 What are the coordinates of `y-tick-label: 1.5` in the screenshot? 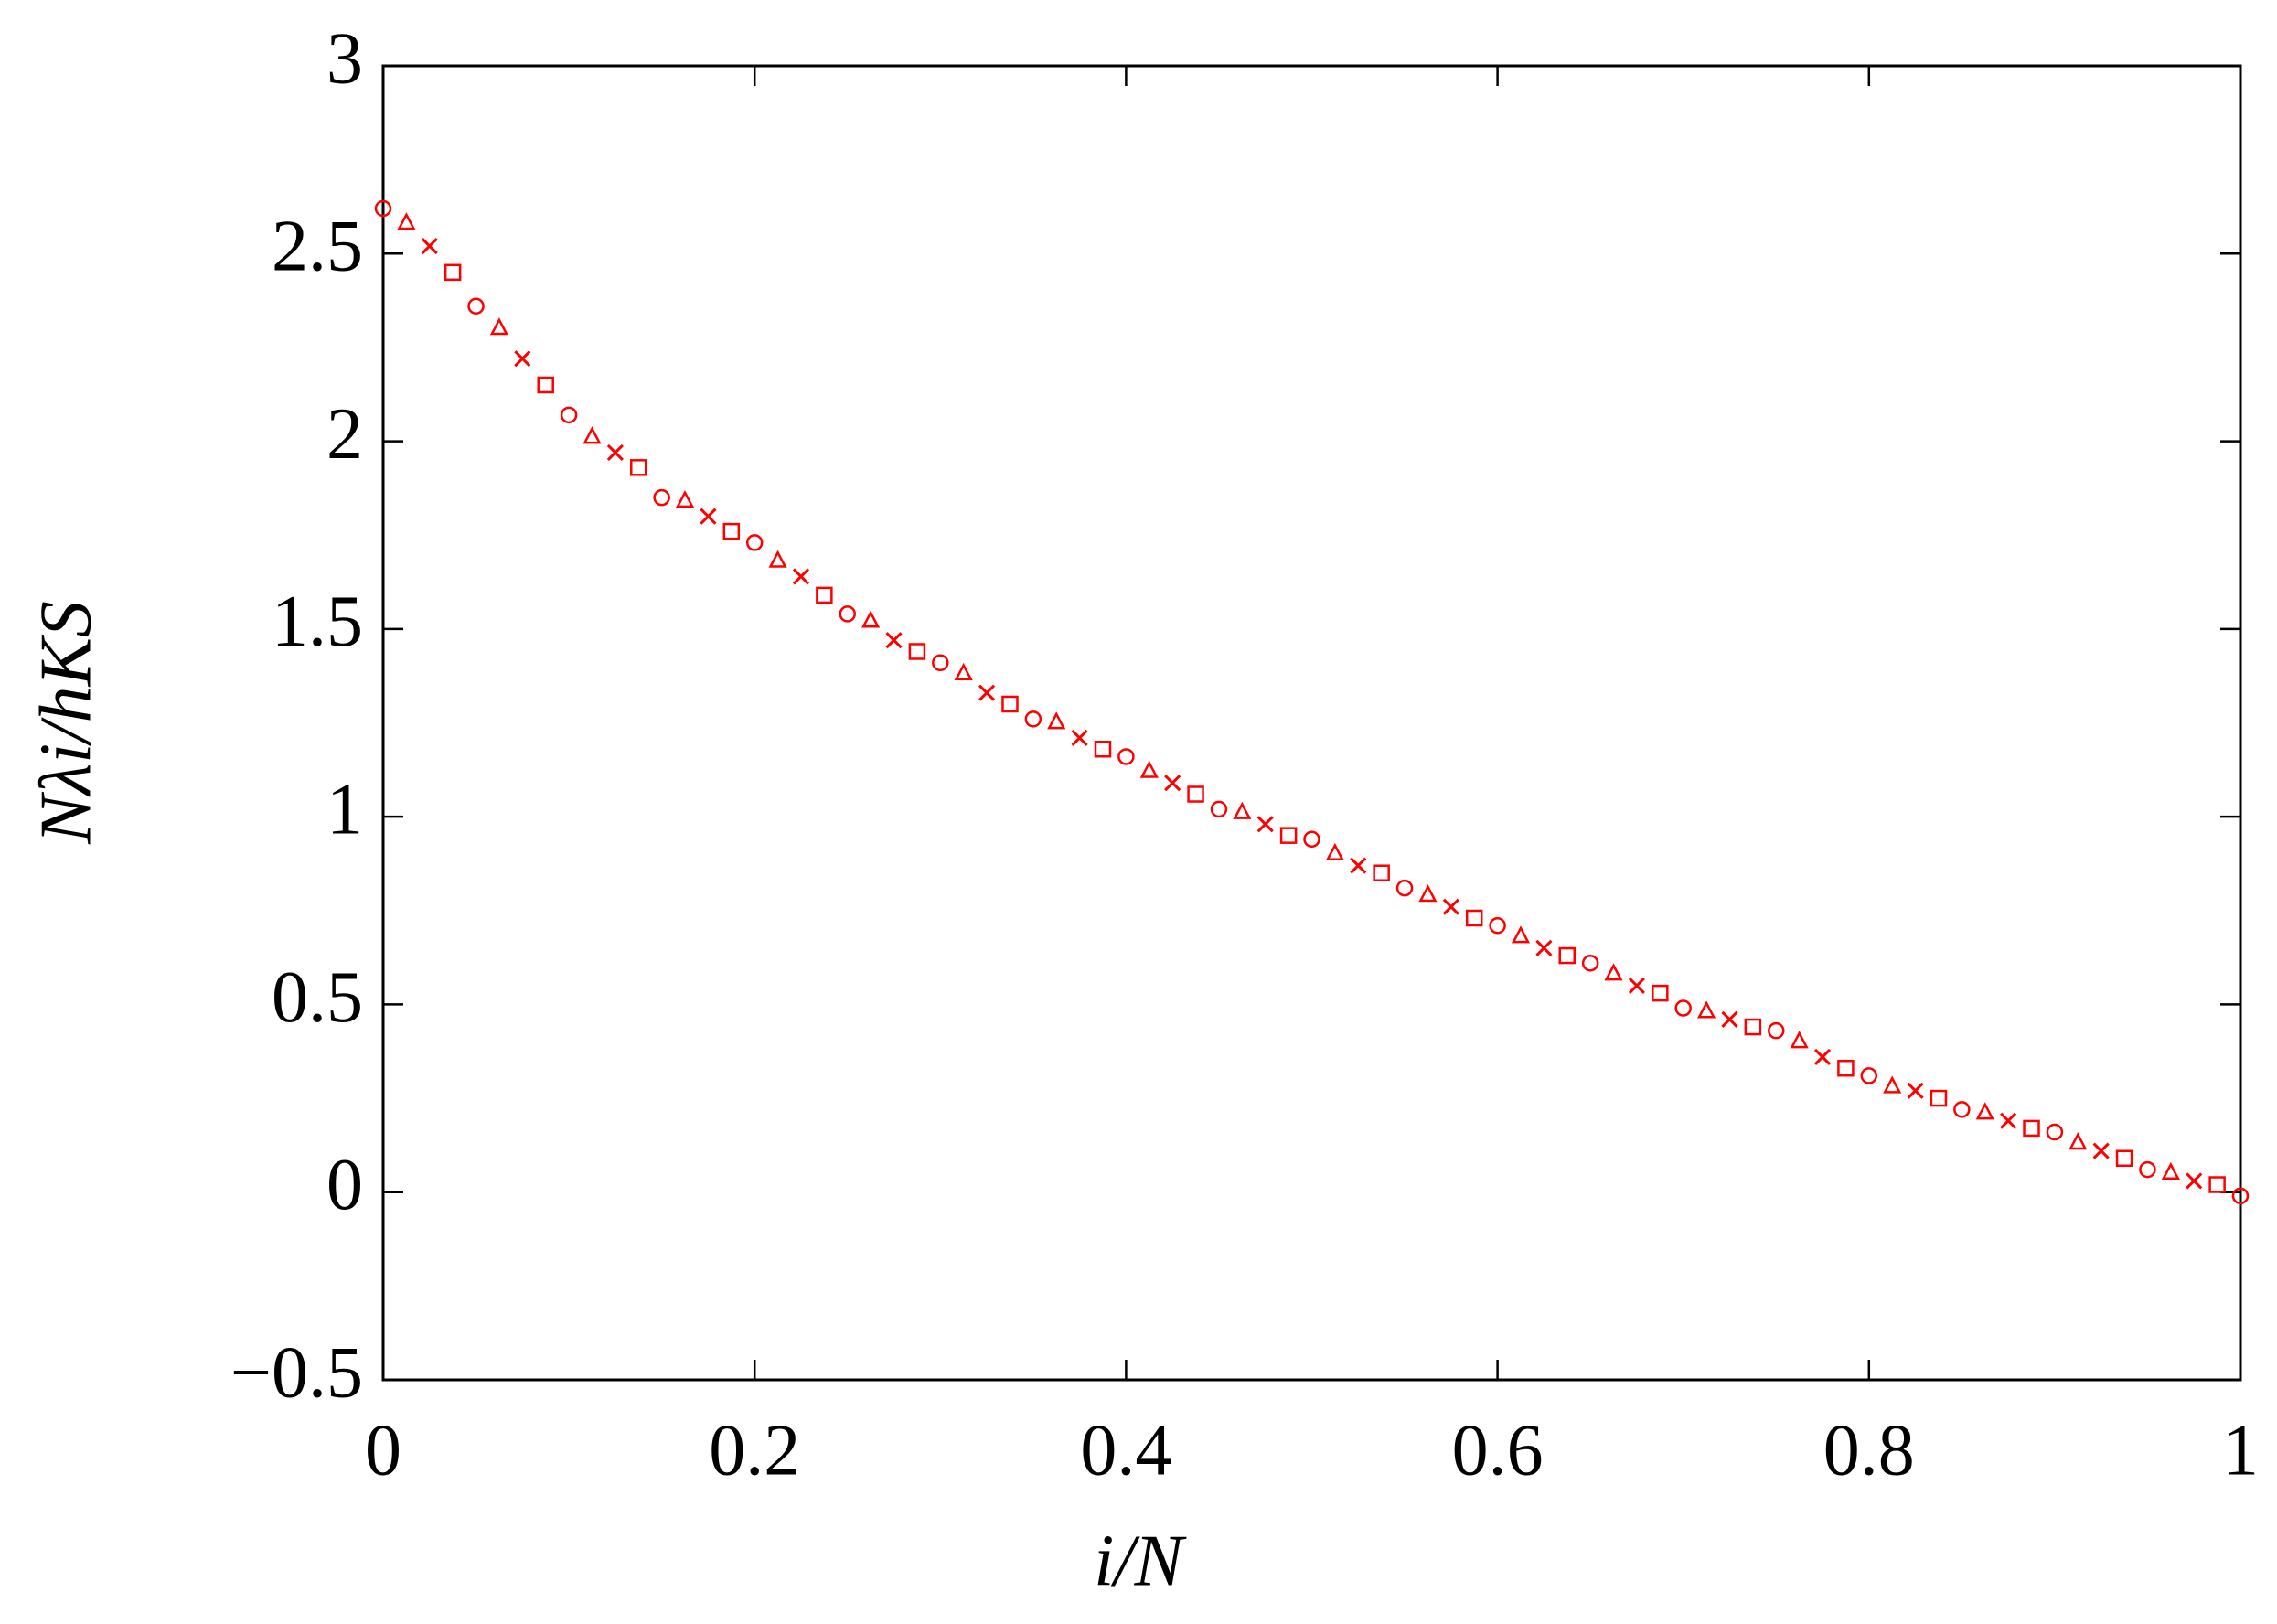 It's located at (318, 622).